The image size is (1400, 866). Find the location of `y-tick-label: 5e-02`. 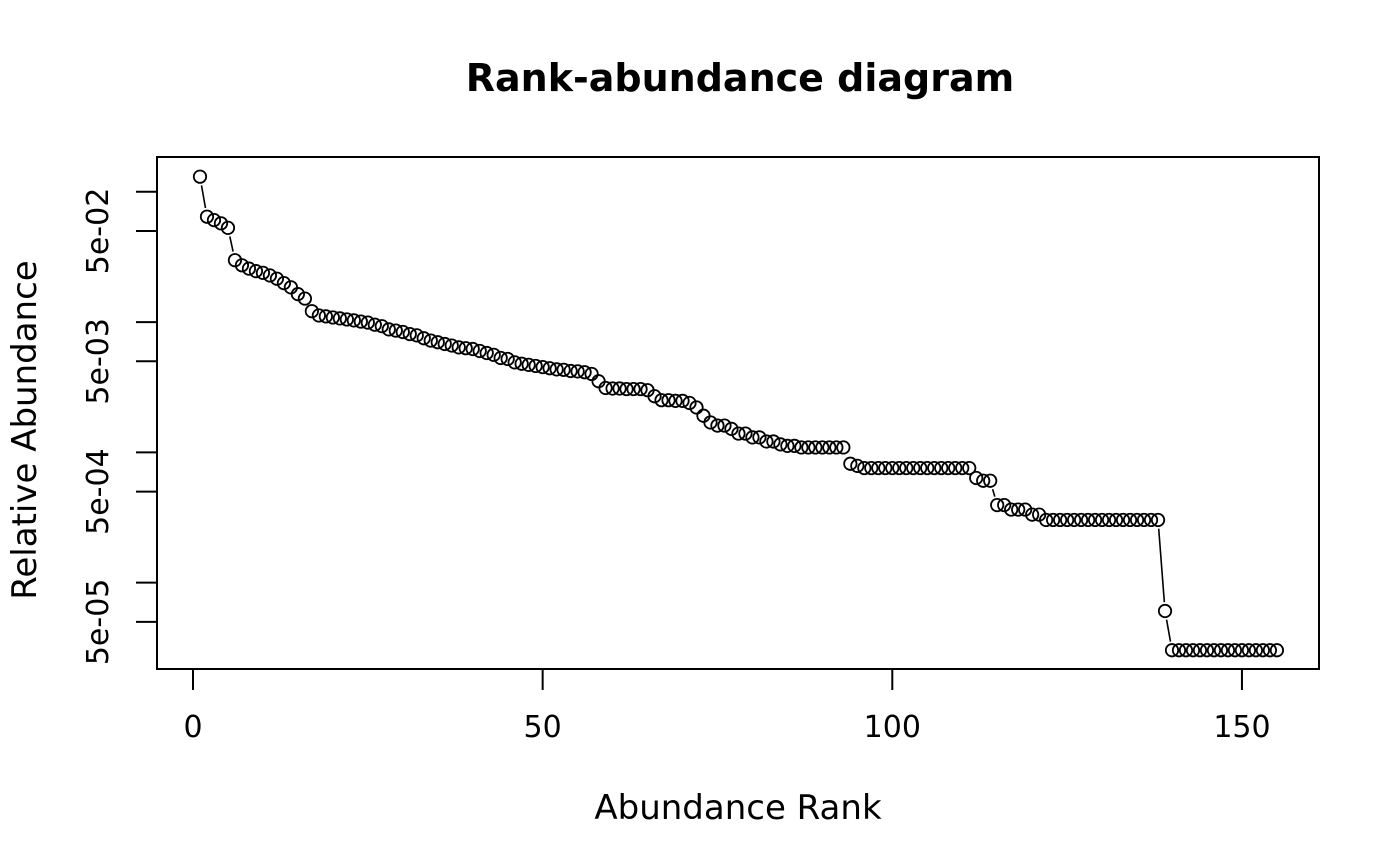

y-tick-label: 5e-02 is located at coordinates (98, 231).